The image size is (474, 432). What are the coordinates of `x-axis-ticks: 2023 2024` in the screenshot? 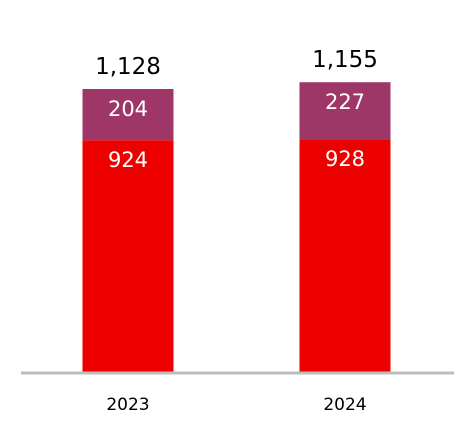 It's located at (236, 405).